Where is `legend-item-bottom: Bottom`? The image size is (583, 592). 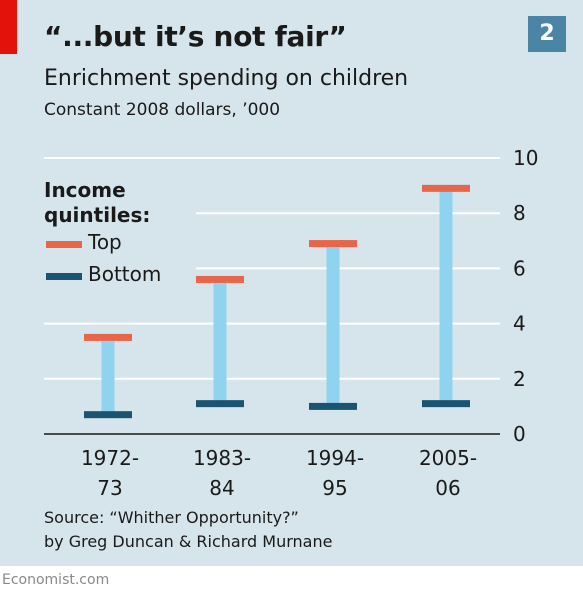
legend-item-bottom: Bottom is located at coordinates (114, 278).